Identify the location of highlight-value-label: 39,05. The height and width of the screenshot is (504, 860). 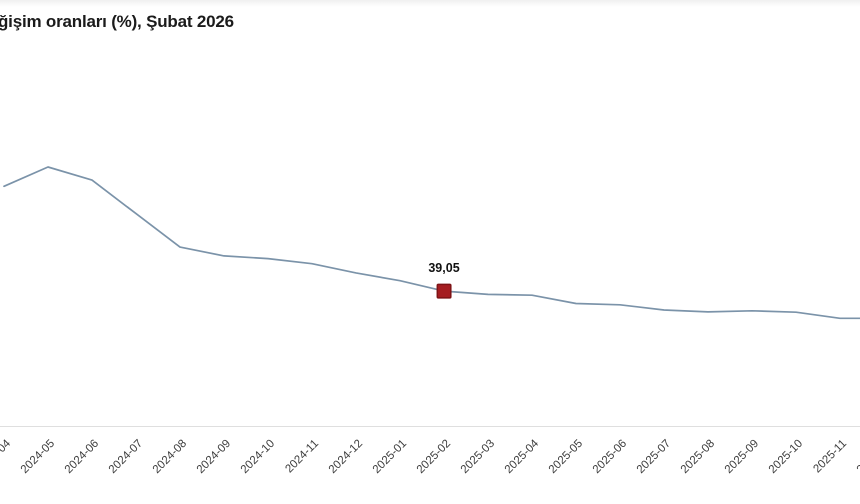
(443, 268).